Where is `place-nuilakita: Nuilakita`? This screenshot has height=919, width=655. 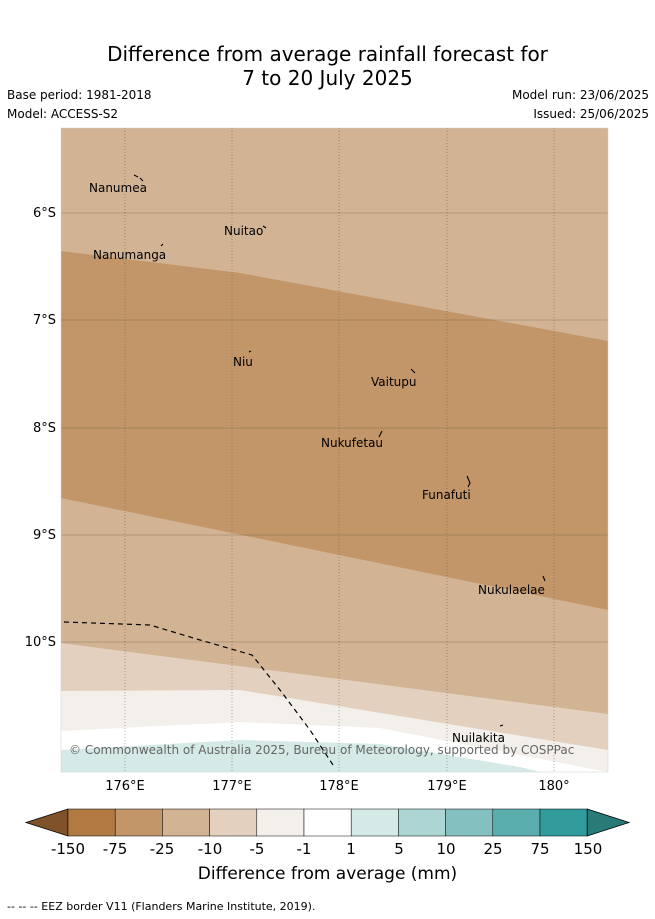 place-nuilakita: Nuilakita is located at coordinates (478, 738).